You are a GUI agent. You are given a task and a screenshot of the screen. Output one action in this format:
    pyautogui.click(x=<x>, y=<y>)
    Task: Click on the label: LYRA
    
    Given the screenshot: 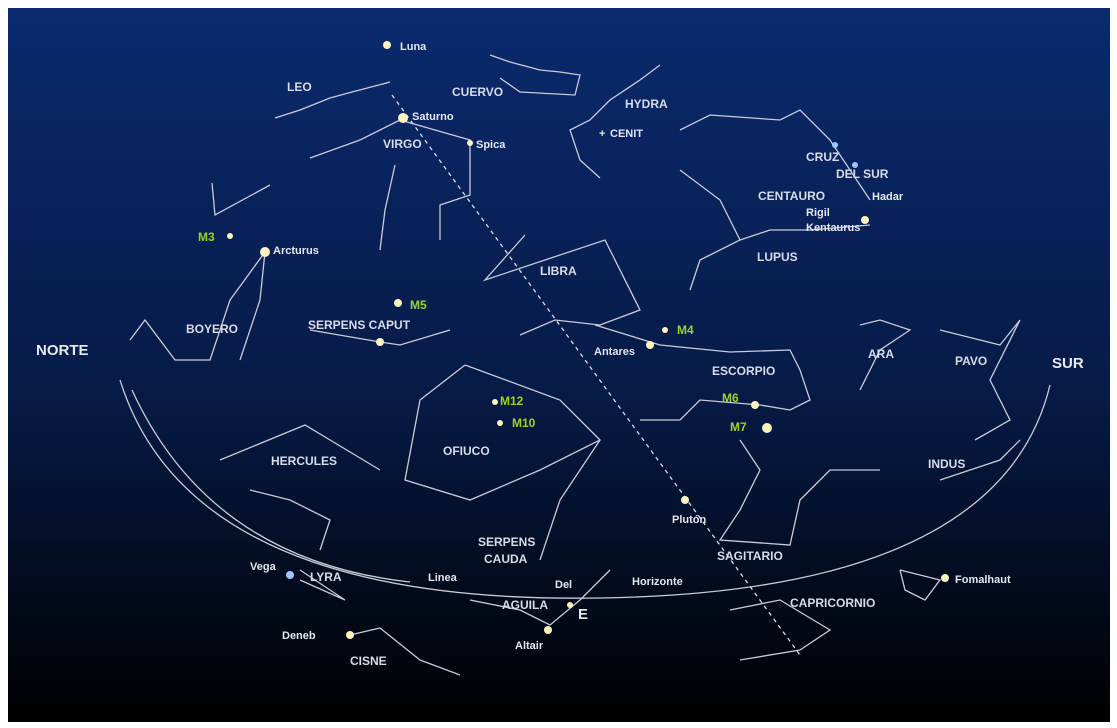 What is the action you would take?
    pyautogui.click(x=326, y=577)
    